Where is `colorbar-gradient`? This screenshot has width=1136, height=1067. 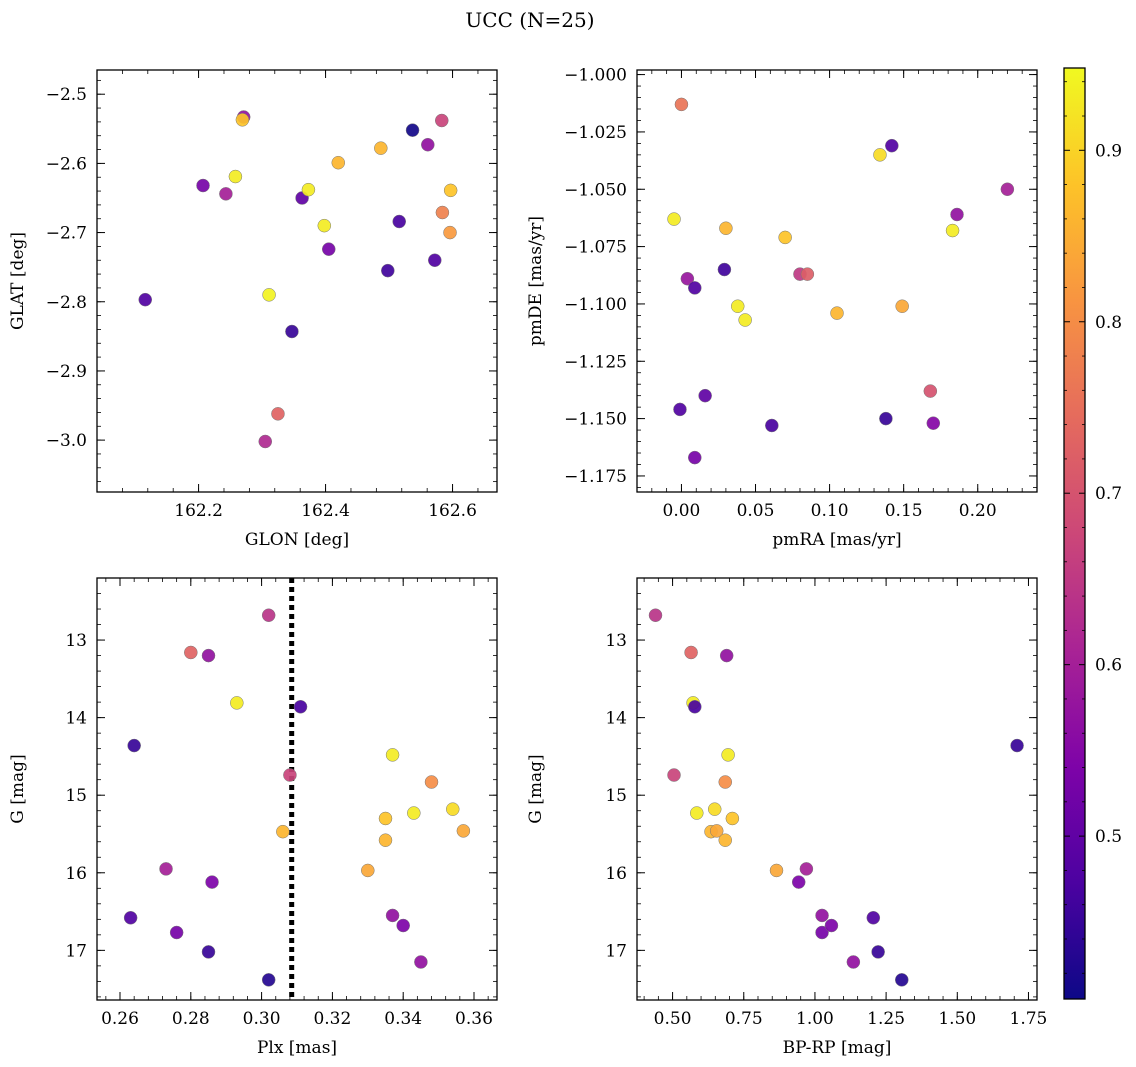 colorbar-gradient is located at coordinates (1074, 533).